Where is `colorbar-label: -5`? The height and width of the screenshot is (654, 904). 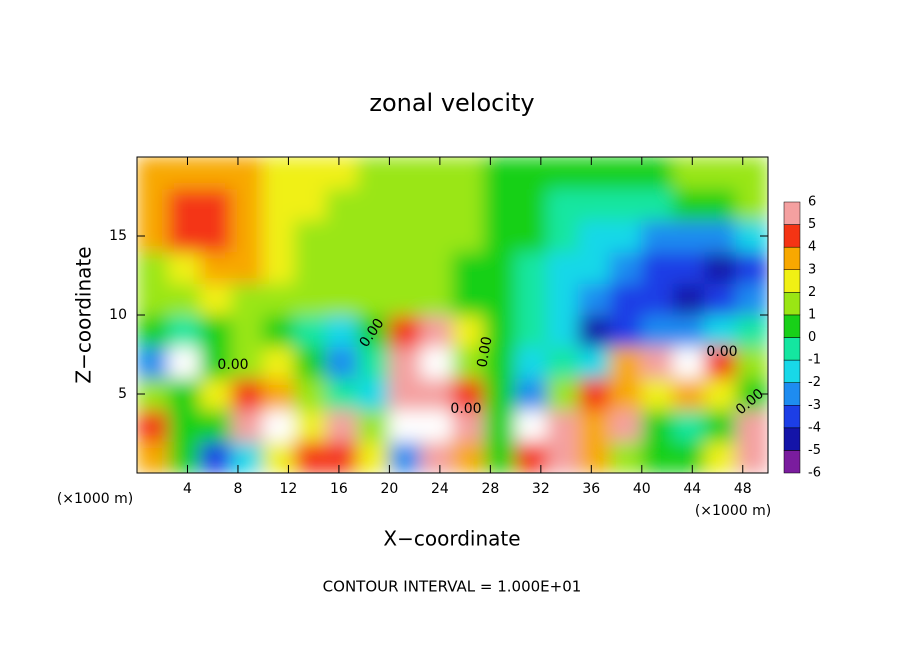 colorbar-label: -5 is located at coordinates (814, 450).